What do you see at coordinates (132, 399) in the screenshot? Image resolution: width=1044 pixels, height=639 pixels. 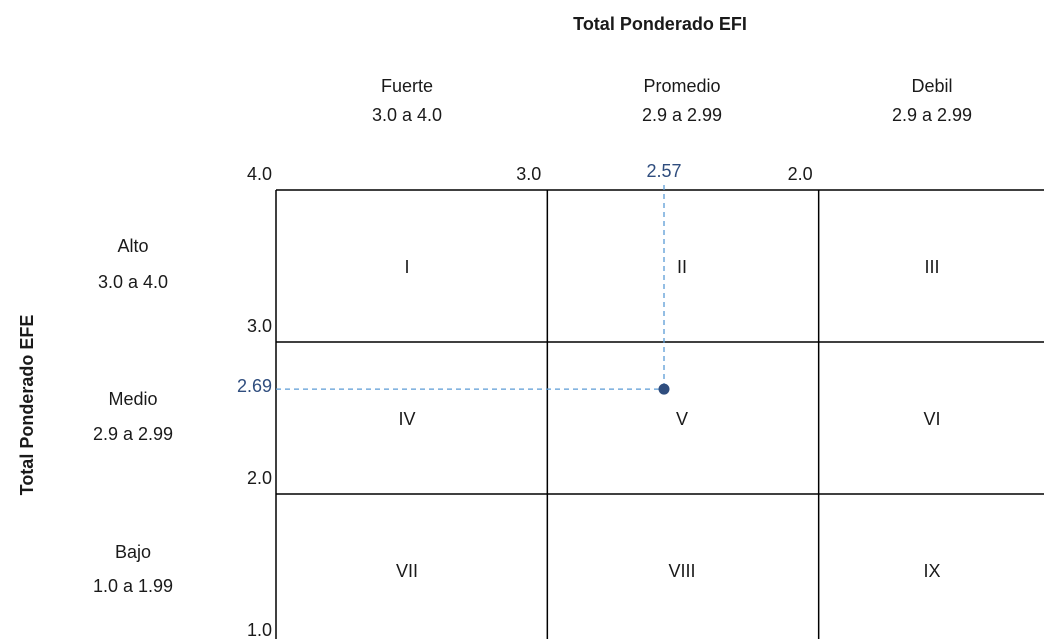 I see `row-header: Medio` at bounding box center [132, 399].